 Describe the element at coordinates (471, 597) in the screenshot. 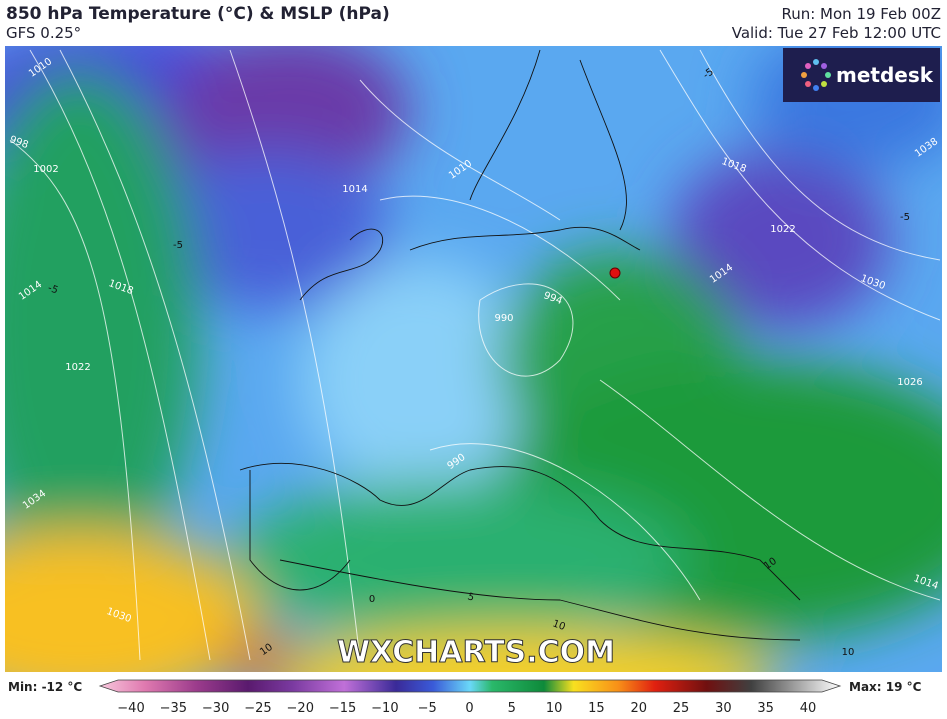

I see `contour-label: 5` at that location.